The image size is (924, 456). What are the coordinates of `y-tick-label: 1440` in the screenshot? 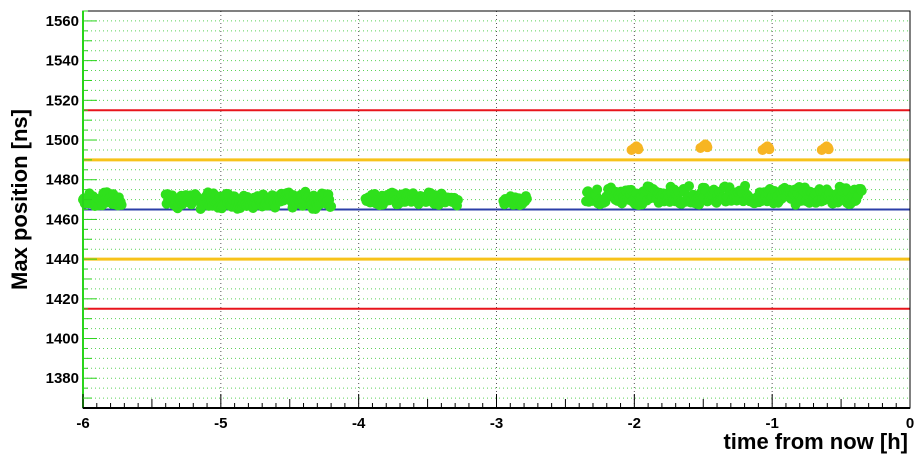 It's located at (62, 259).